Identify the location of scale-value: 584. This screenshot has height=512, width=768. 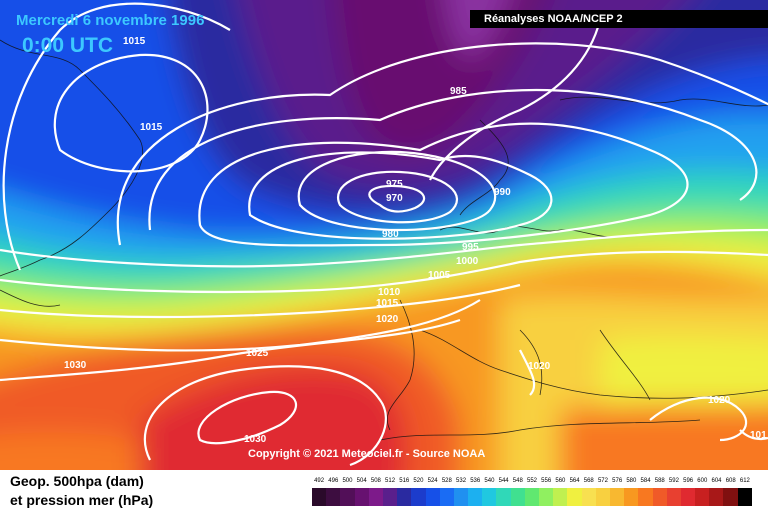
(645, 481).